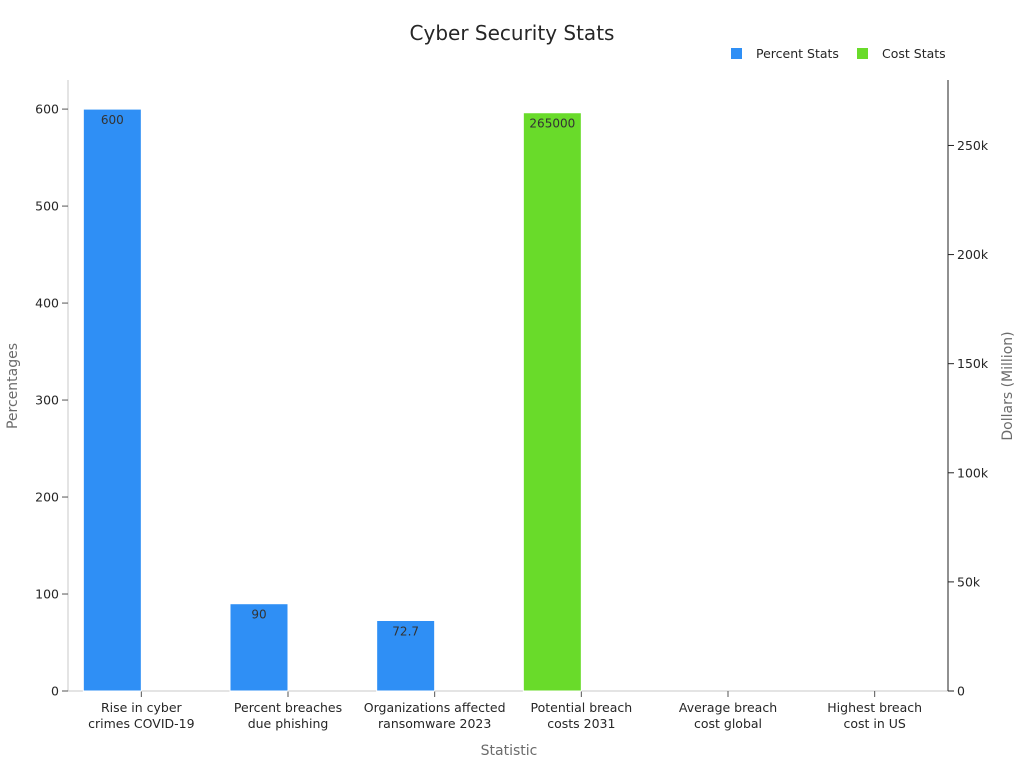 Image resolution: width=1024 pixels, height=772 pixels. I want to click on y2-tick-label: 50k, so click(969, 581).